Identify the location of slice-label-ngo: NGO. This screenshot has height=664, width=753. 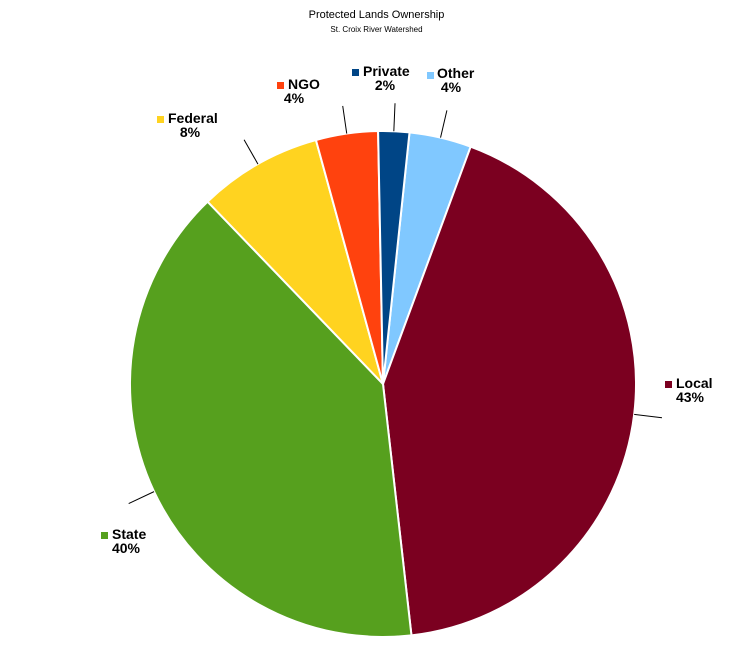
(304, 84).